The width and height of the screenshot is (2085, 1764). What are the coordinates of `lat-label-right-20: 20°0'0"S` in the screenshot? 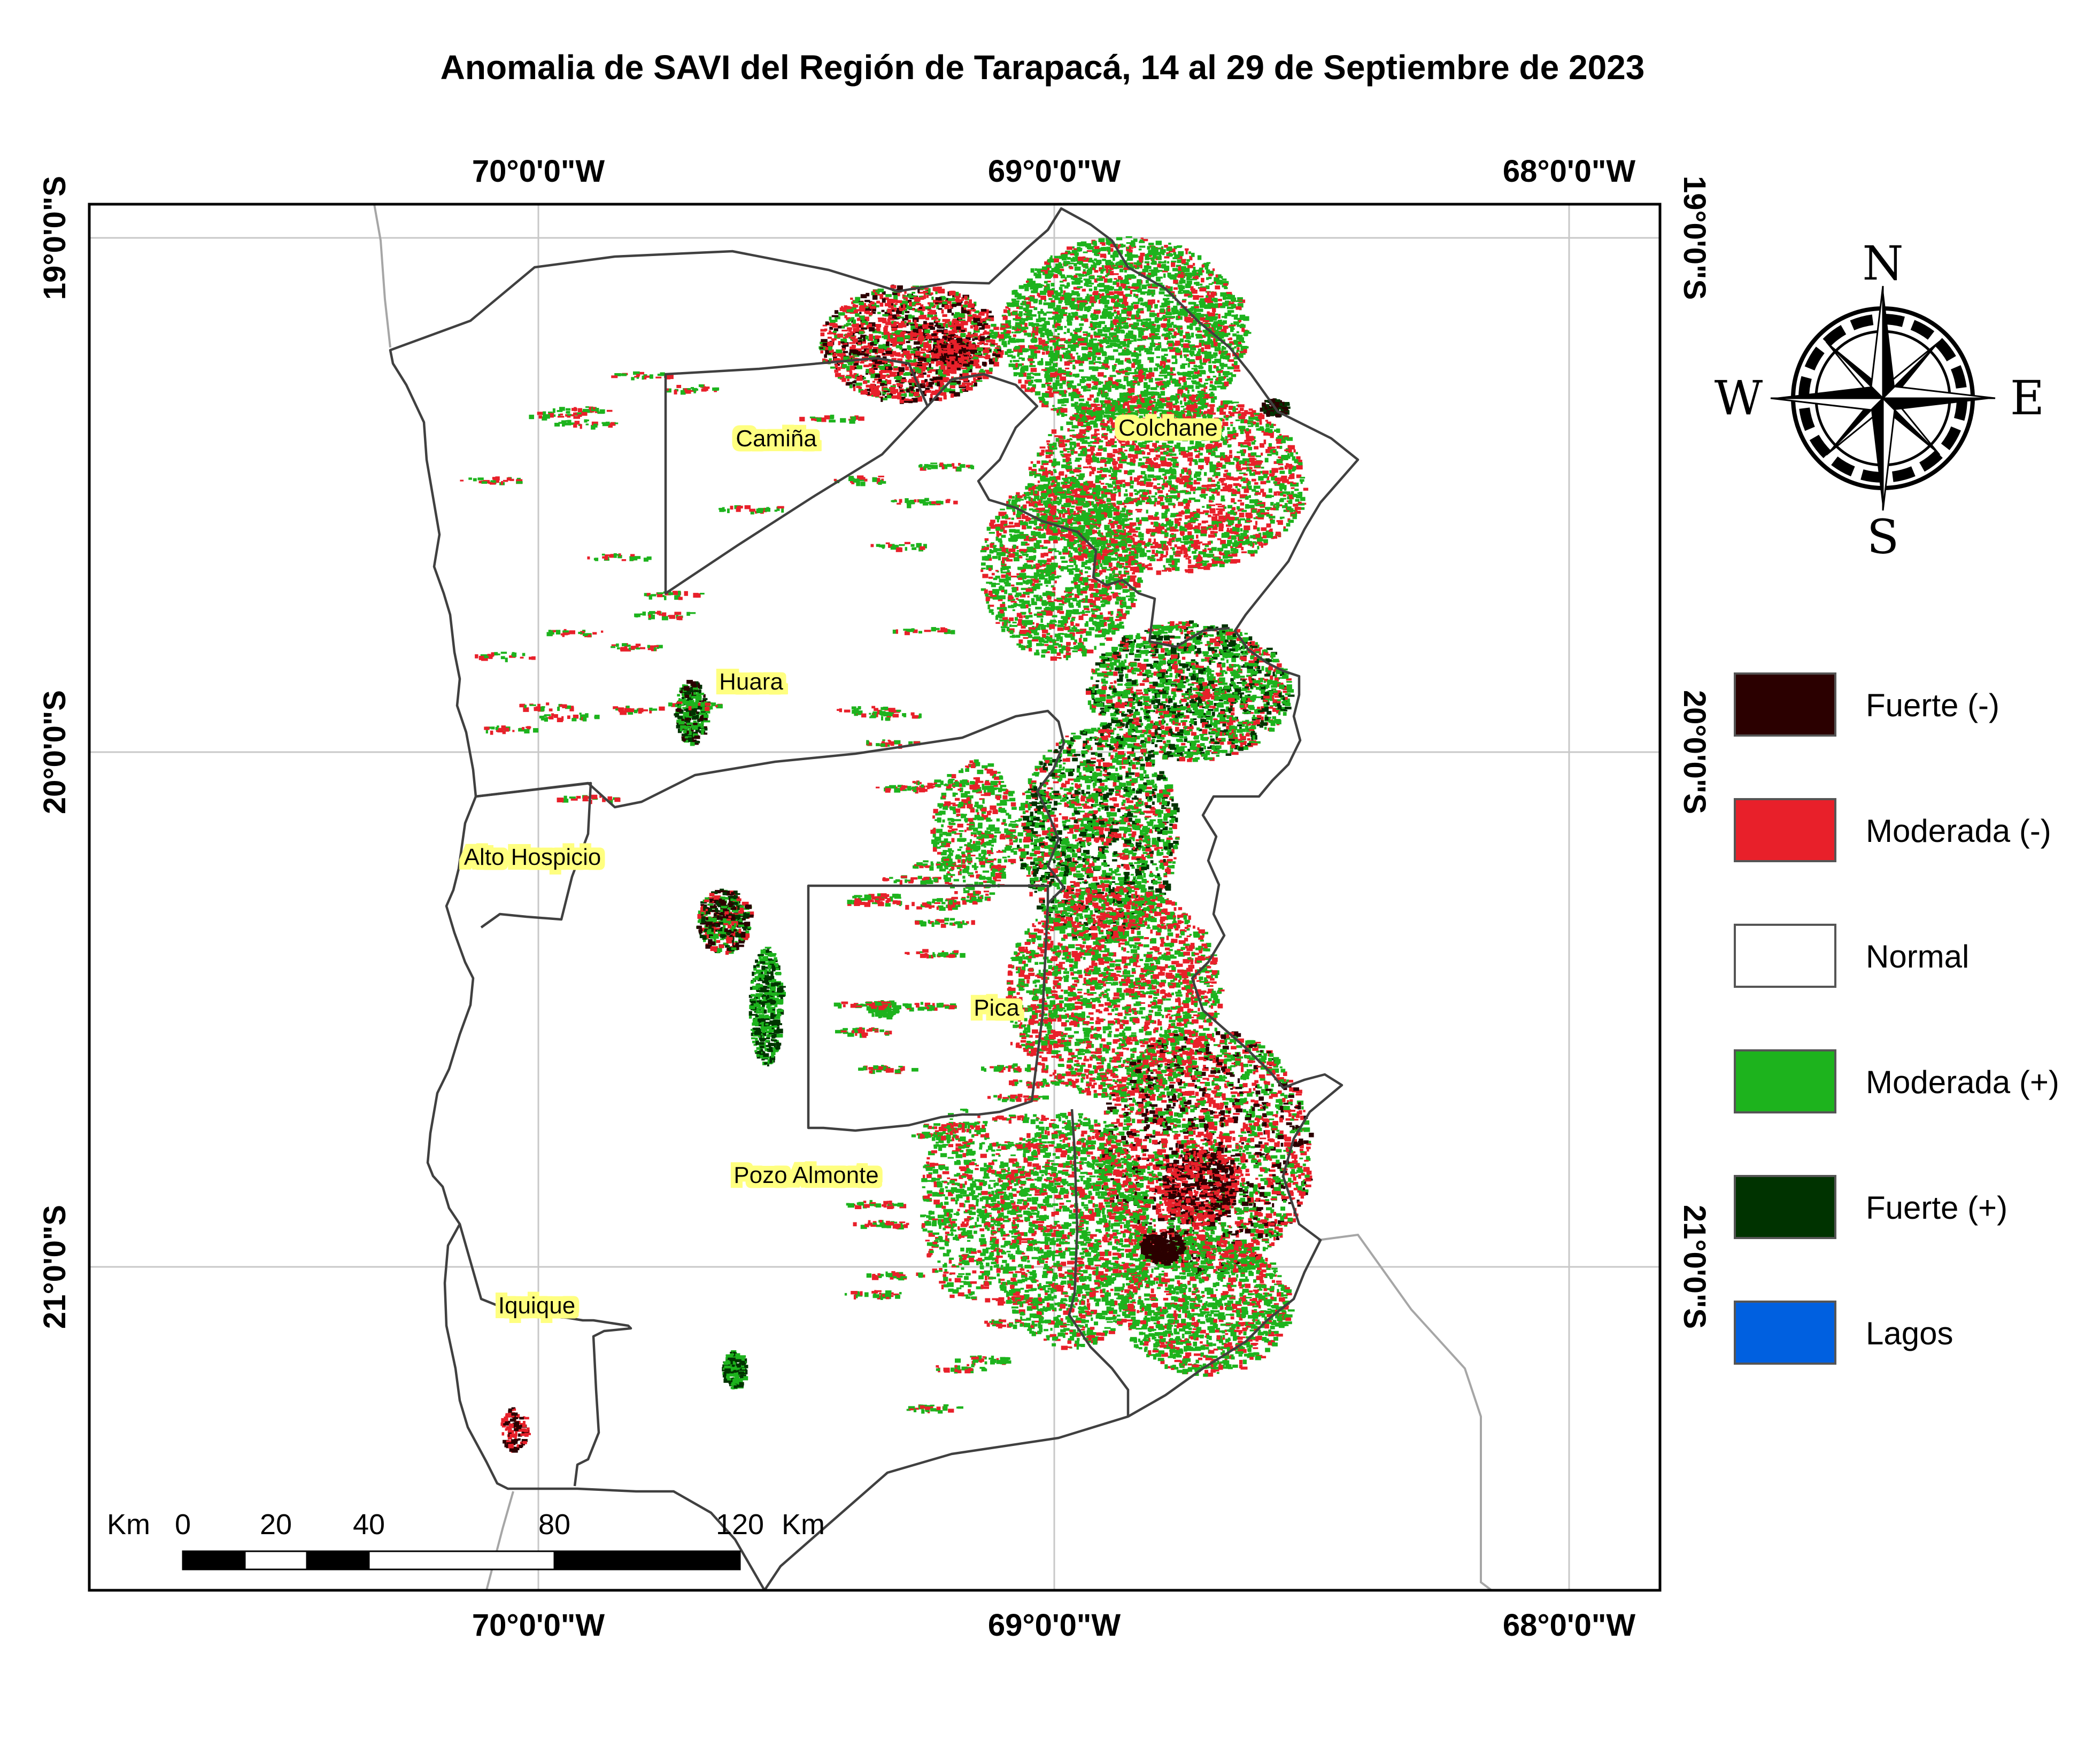 It's located at (1694, 752).